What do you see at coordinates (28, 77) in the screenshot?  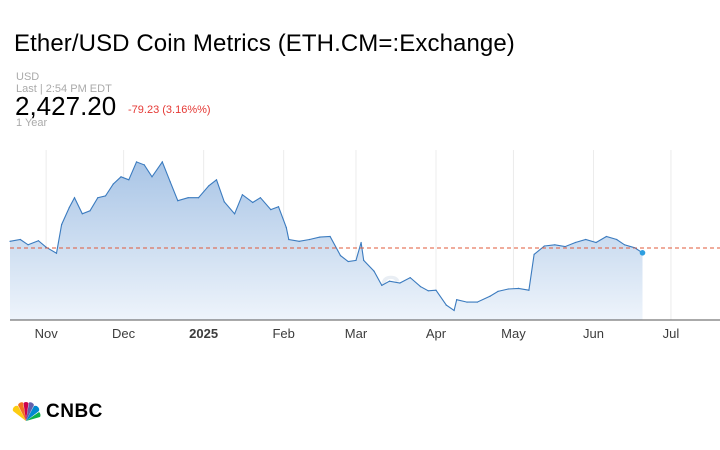 I see `currency-label: USD` at bounding box center [28, 77].